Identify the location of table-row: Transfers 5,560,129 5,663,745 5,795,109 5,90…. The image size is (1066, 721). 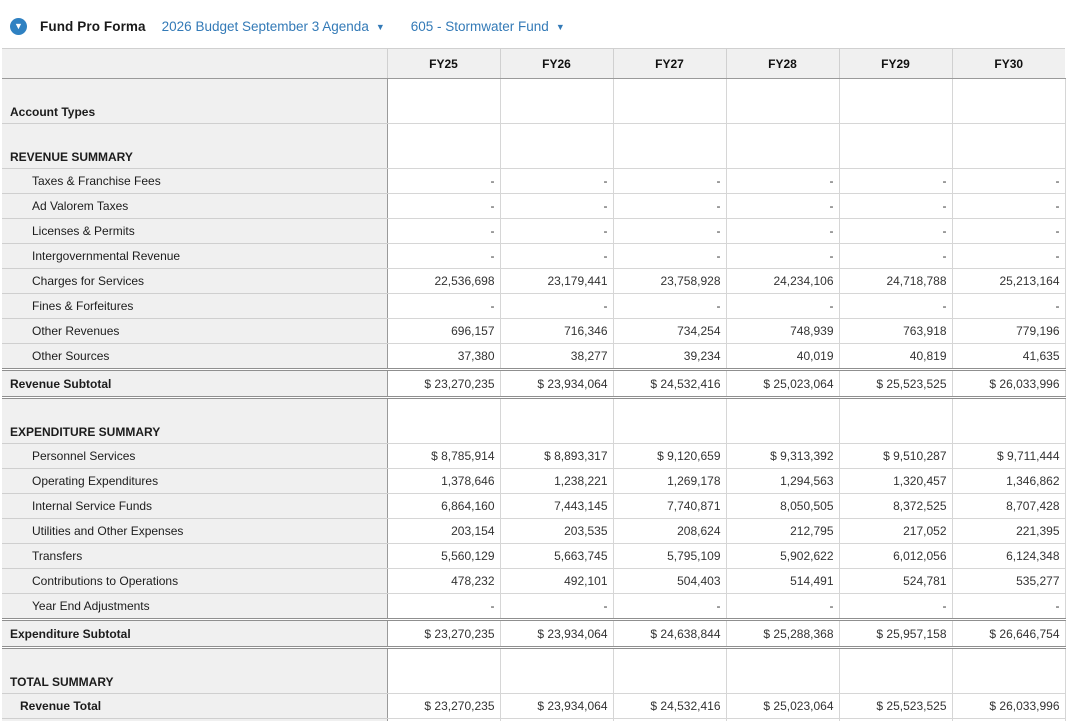
(534, 556).